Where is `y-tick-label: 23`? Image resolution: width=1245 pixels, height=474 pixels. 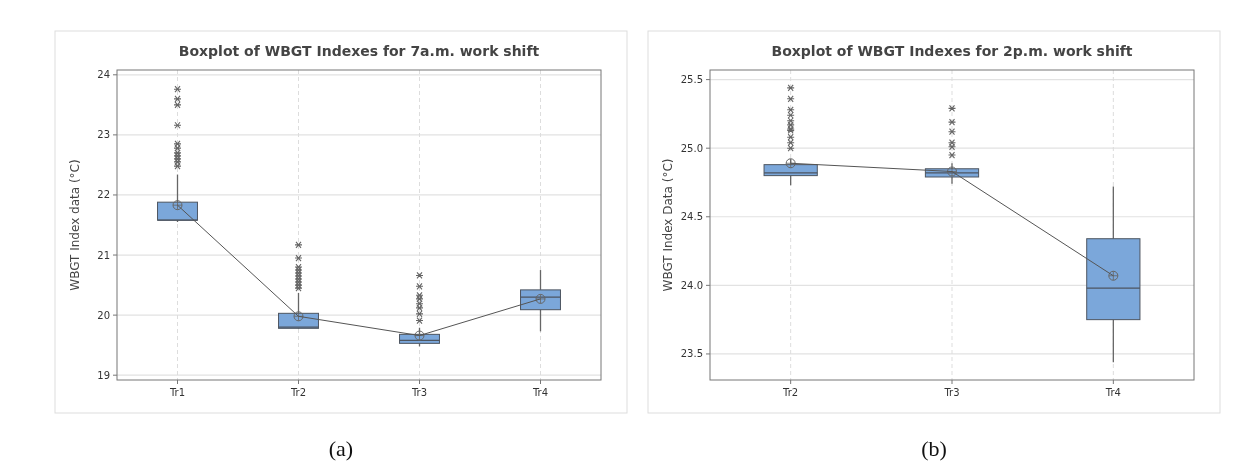 y-tick-label: 23 is located at coordinates (103, 135).